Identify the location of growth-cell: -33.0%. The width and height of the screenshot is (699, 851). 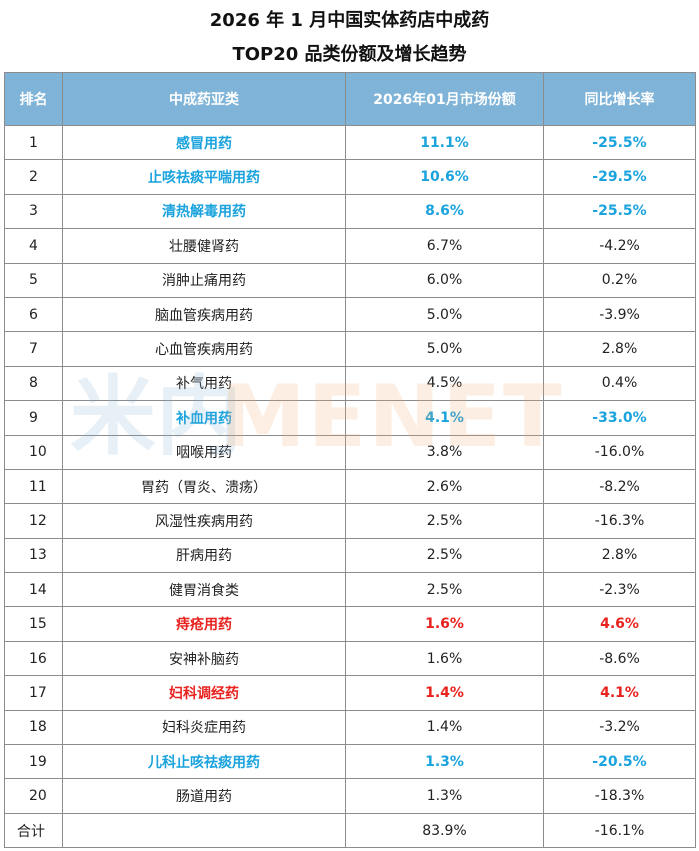
(619, 418).